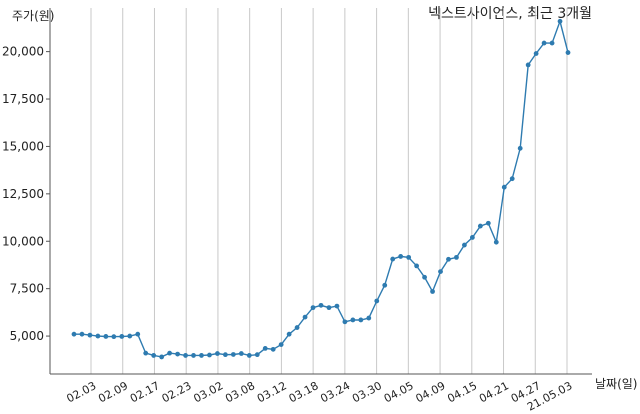  What do you see at coordinates (510, 14) in the screenshot?
I see `chart-title: 넥스트사이언스, 최근 3개월` at bounding box center [510, 14].